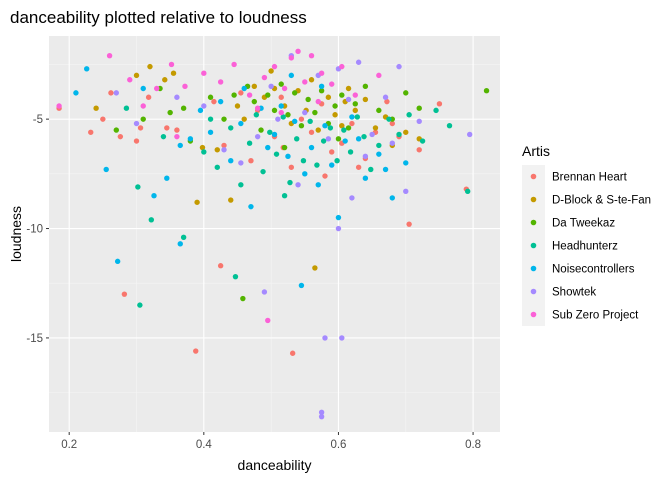  What do you see at coordinates (69, 445) in the screenshot?
I see `x-tick-label: 0.2` at bounding box center [69, 445].